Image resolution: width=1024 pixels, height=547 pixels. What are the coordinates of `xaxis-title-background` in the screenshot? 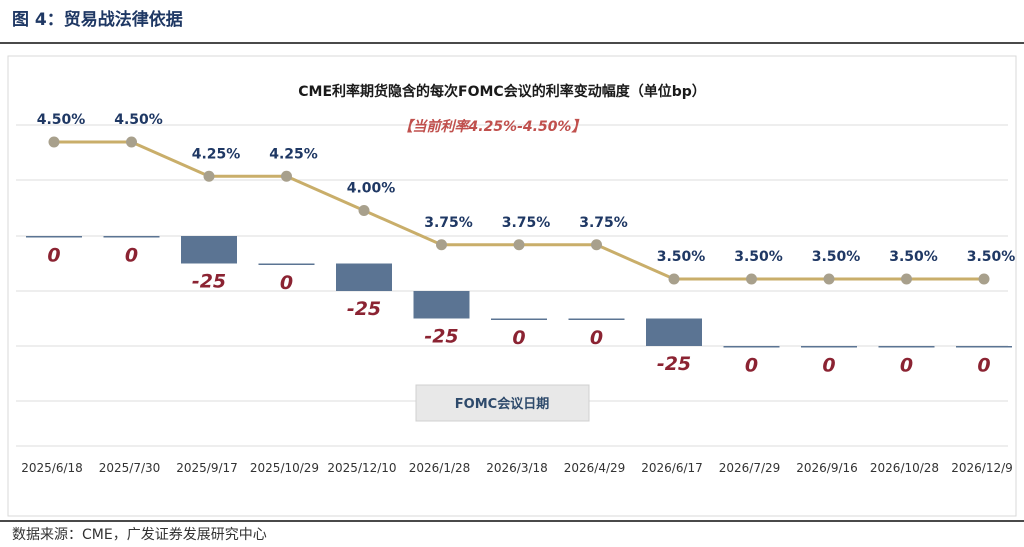 It's located at (502, 403).